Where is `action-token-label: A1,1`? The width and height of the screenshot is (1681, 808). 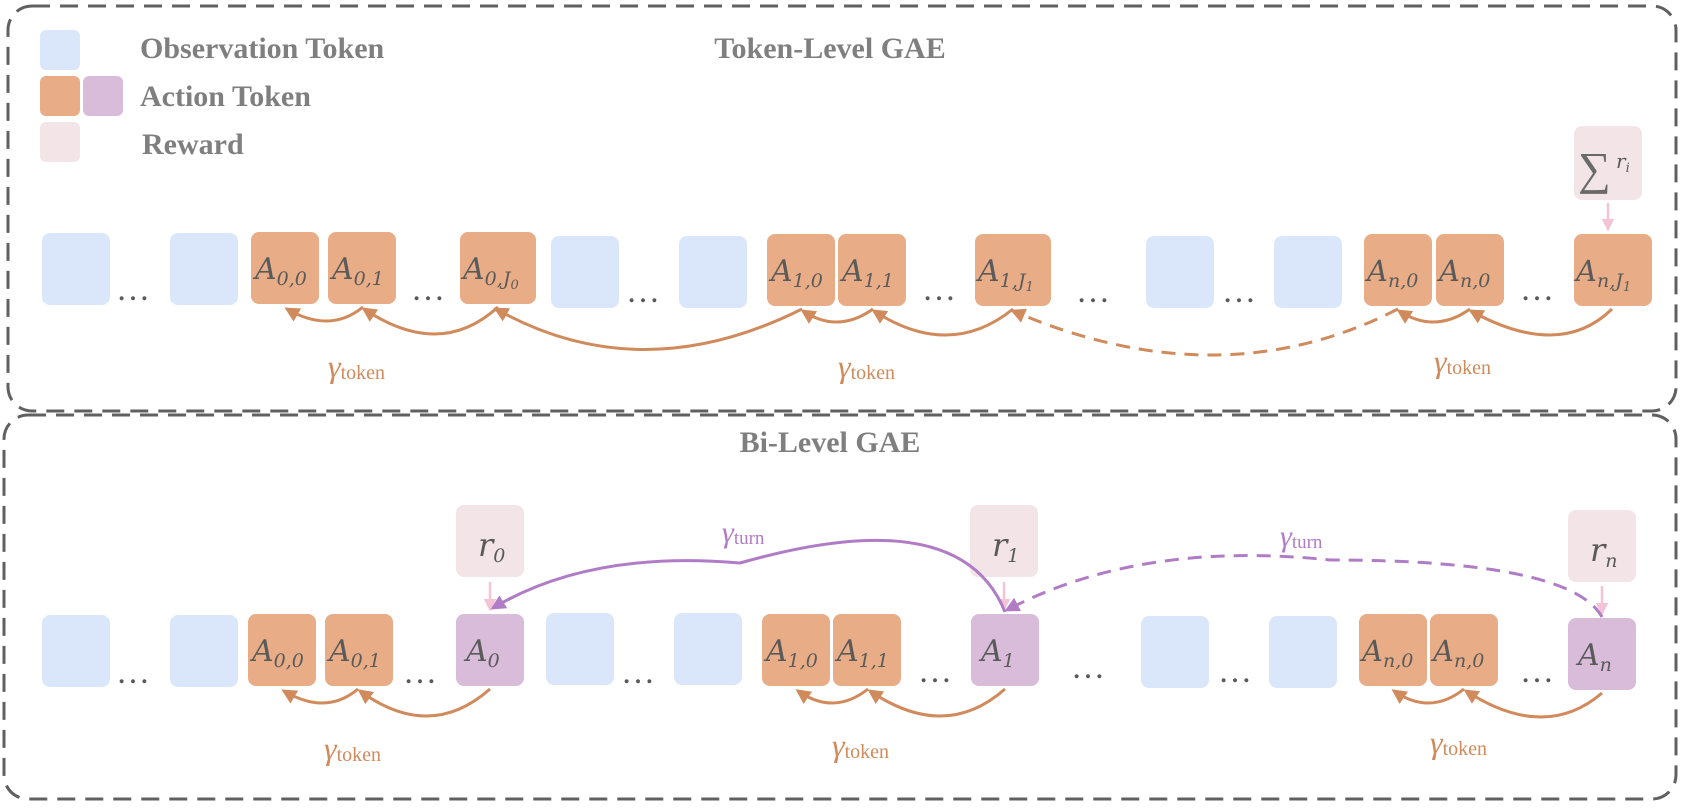
action-token-label: A1,1 is located at coordinates (861, 653).